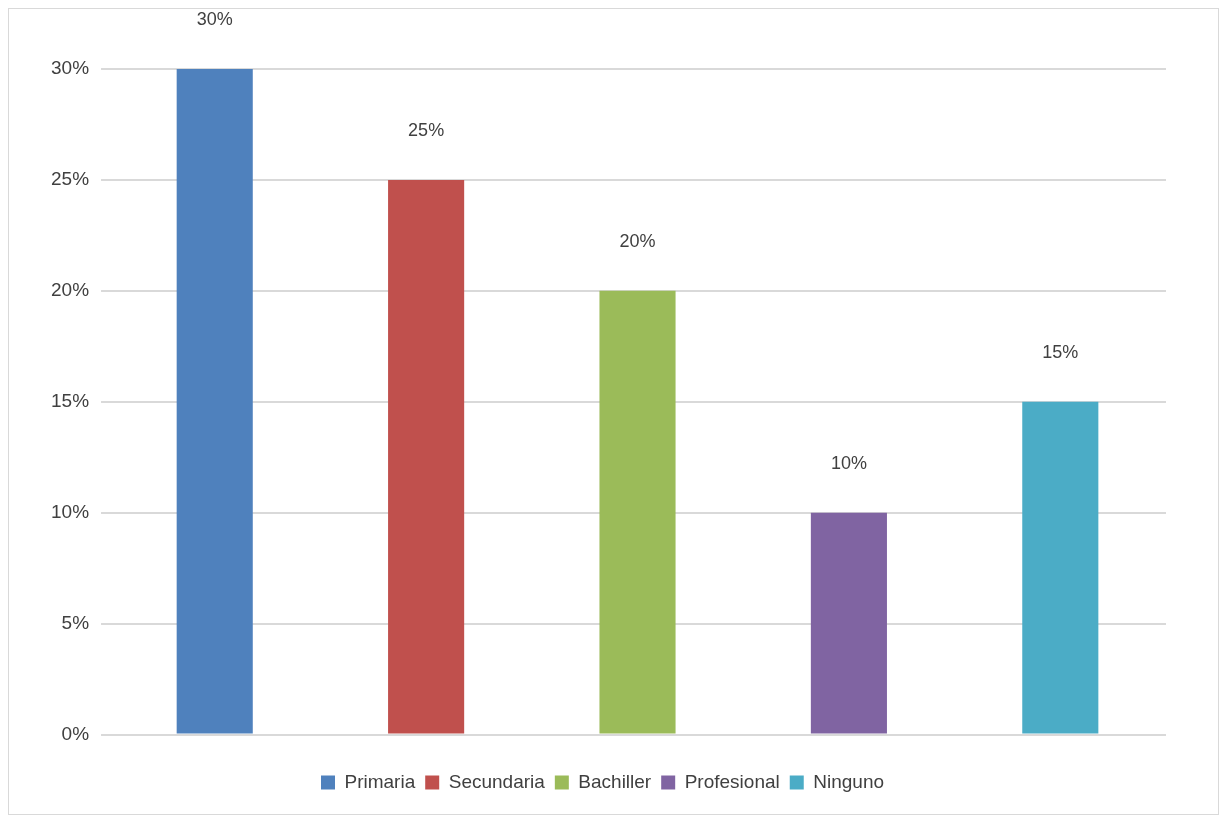 The width and height of the screenshot is (1225, 823). I want to click on legend-label: Ninguno, so click(849, 781).